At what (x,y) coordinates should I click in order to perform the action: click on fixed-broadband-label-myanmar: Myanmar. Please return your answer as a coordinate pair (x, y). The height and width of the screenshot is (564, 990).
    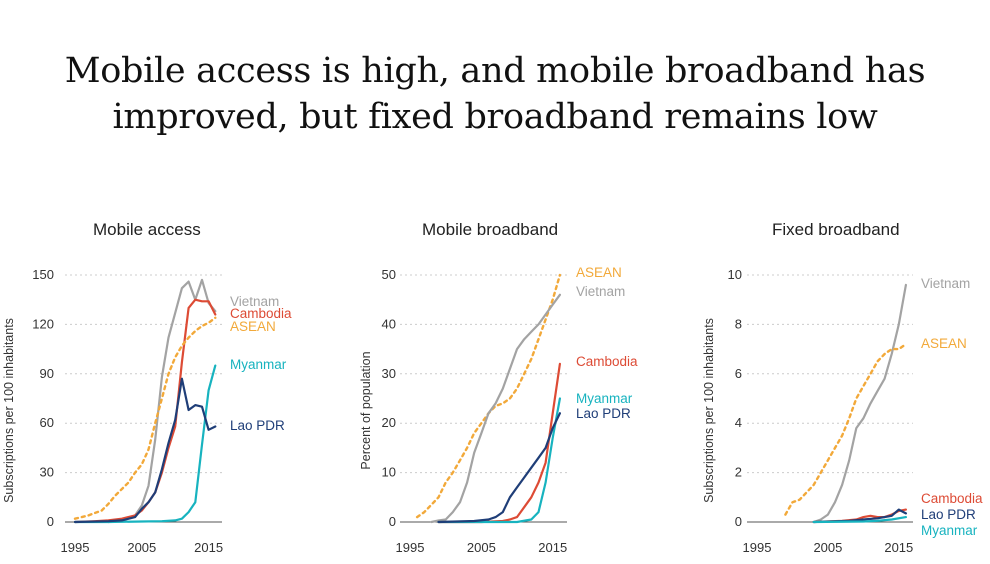
    Looking at the image, I should click on (949, 530).